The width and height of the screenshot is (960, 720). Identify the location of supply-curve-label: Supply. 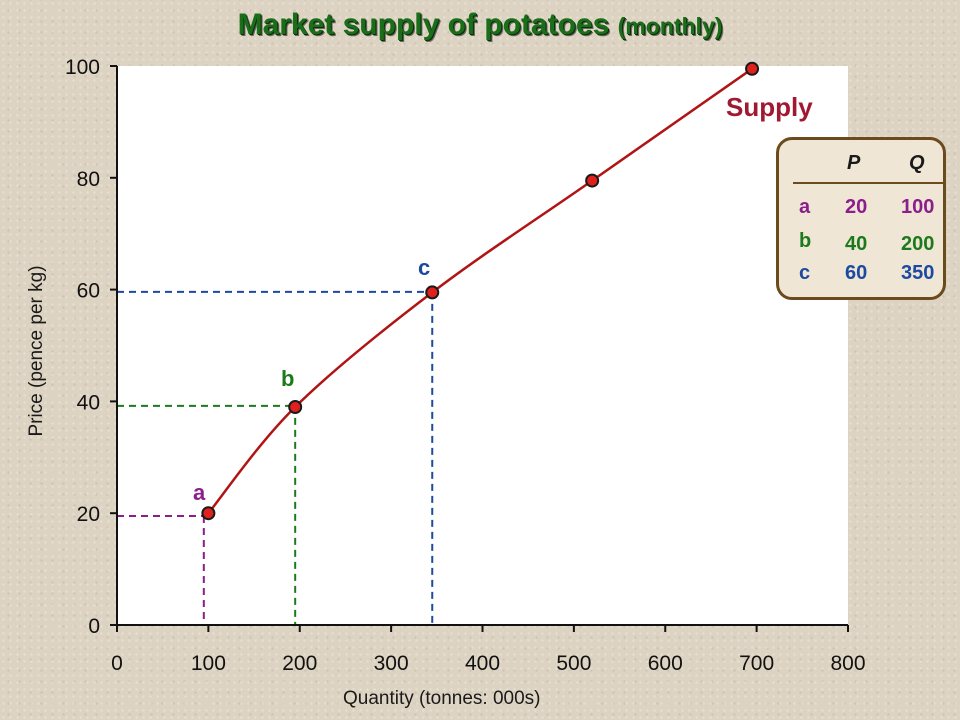
(769, 107).